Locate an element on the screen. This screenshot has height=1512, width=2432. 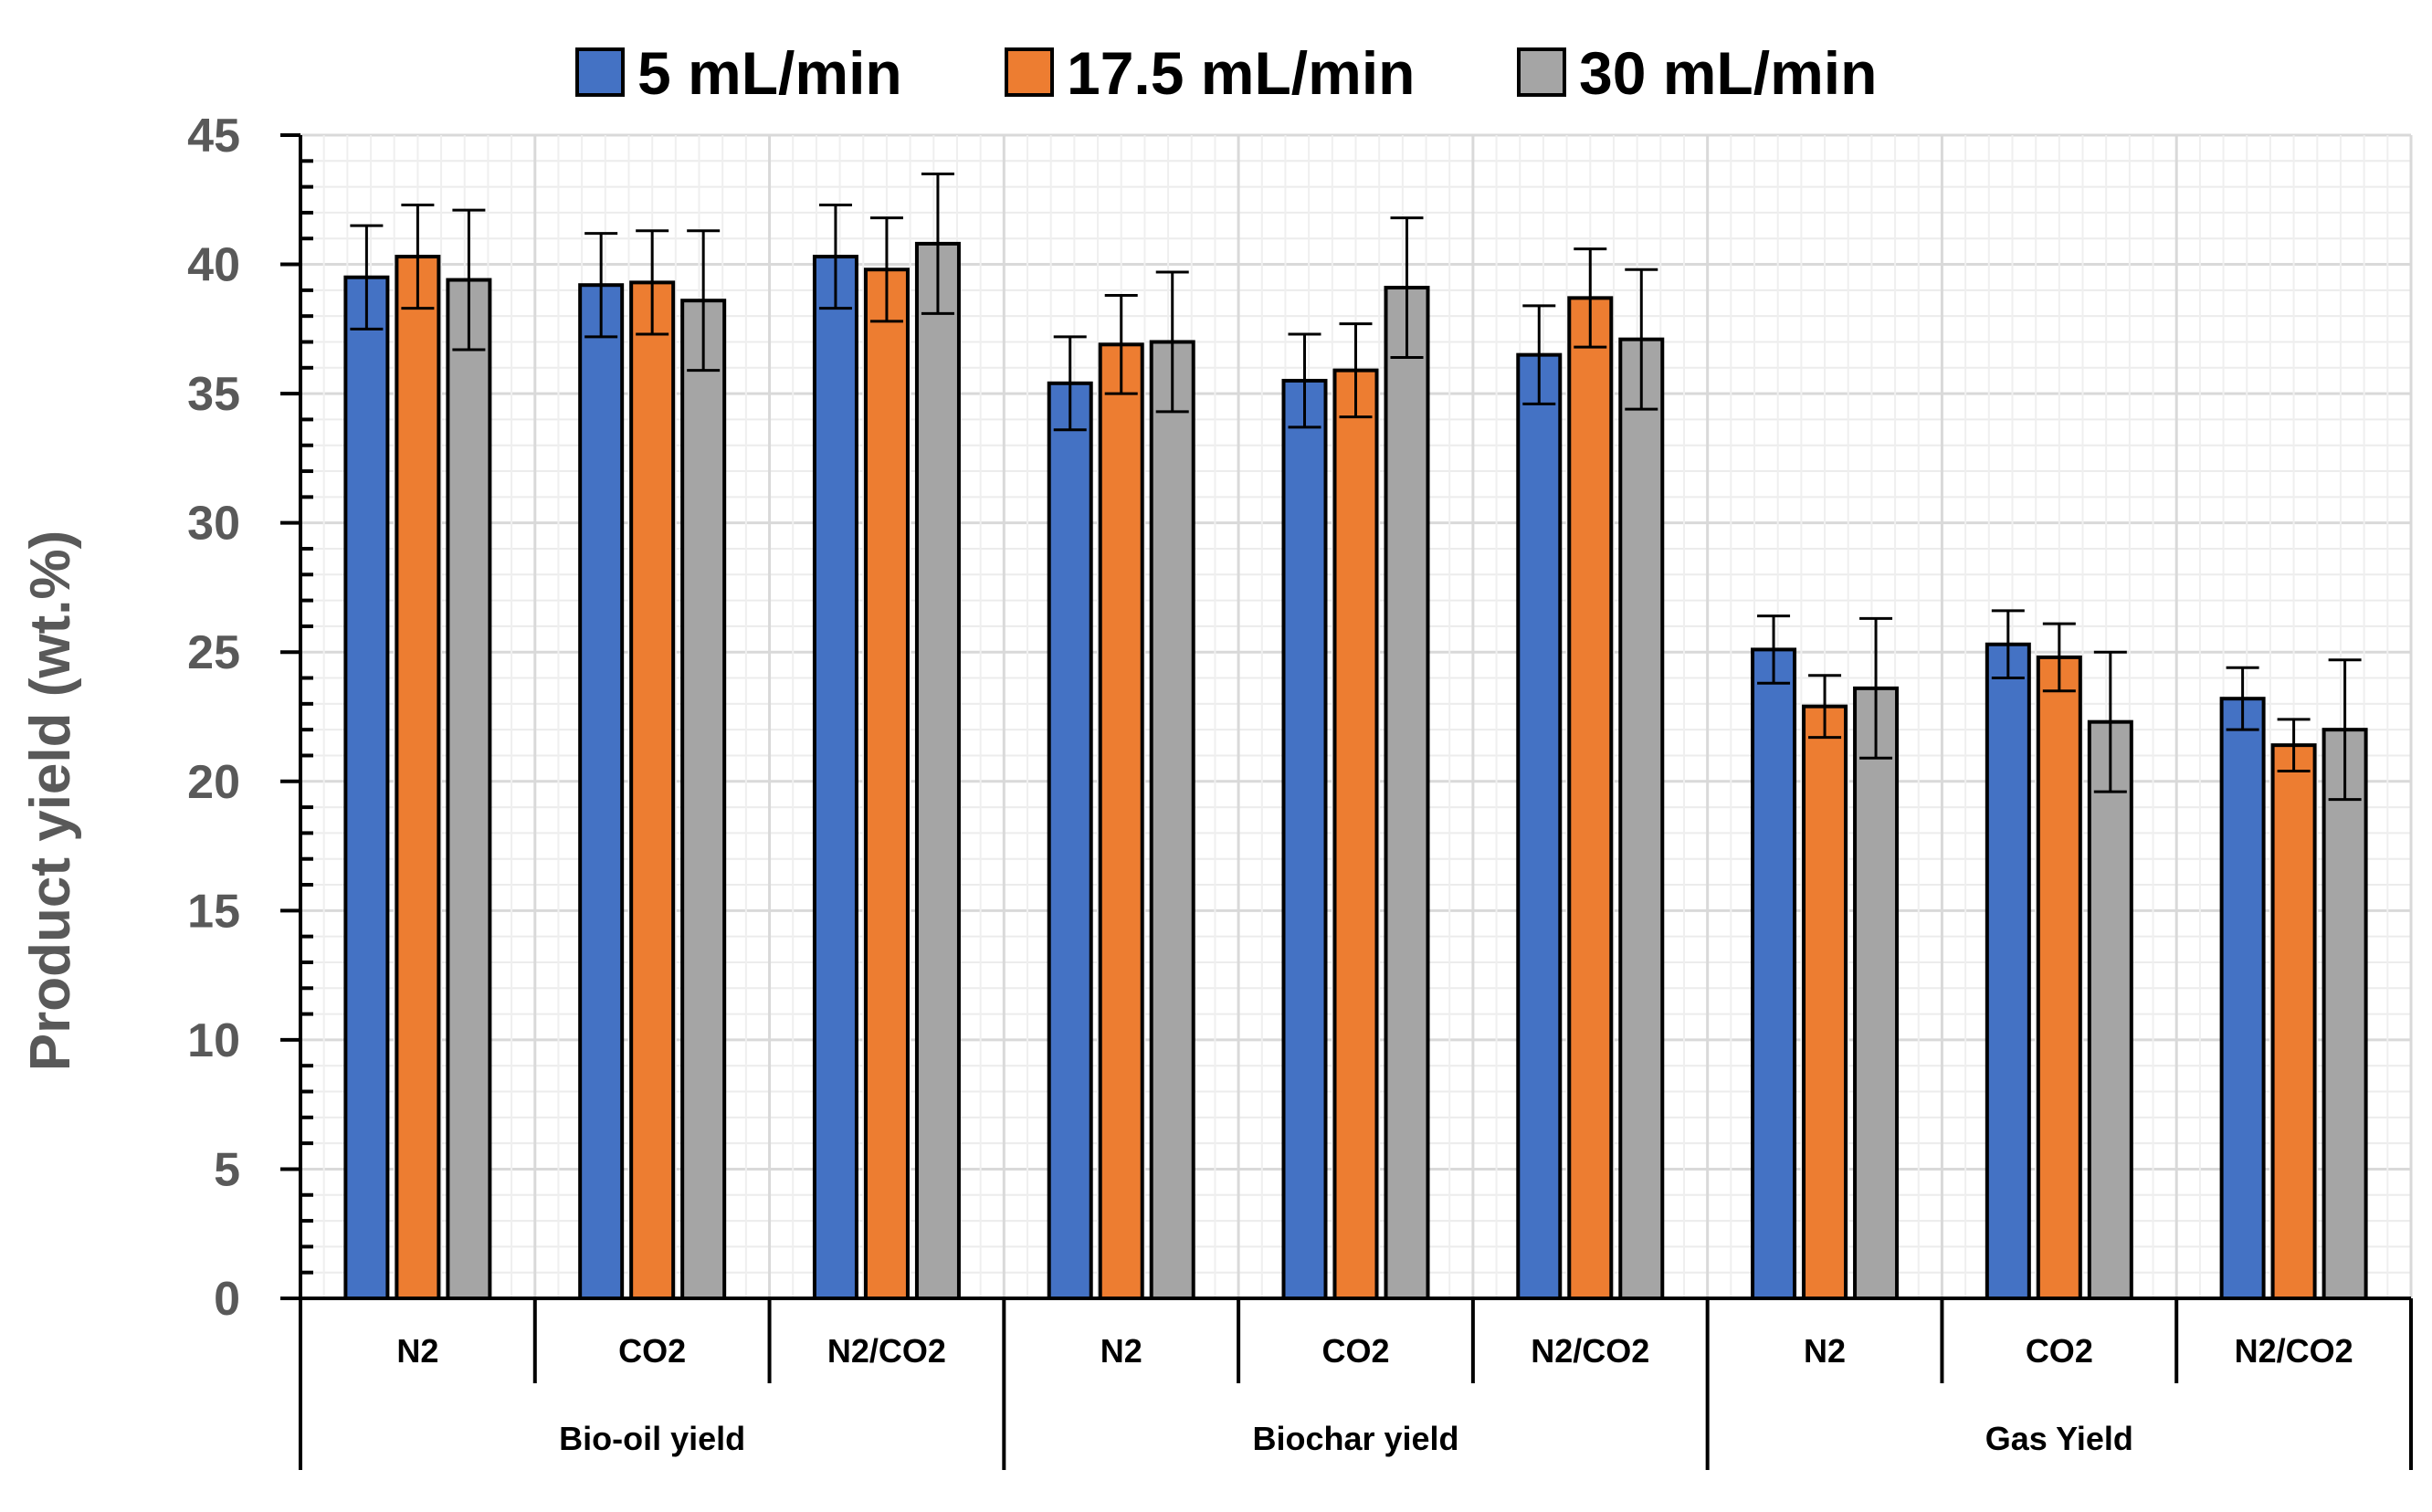
y-tick-label: 25 is located at coordinates (213, 652).